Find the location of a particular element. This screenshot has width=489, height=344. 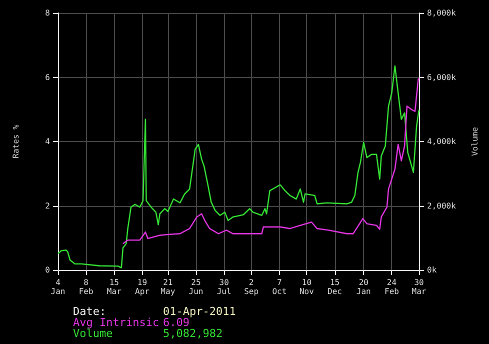

text: 01-Apr-2011 is located at coordinates (199, 311).